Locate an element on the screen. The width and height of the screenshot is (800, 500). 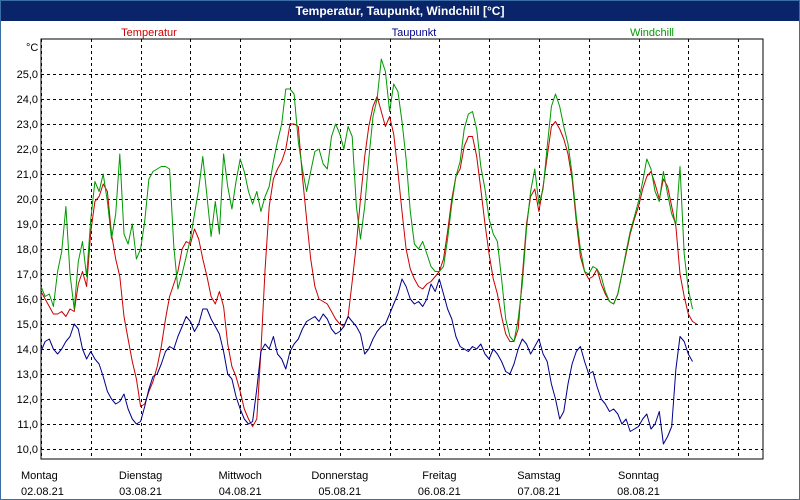
y-tick-label: 13,0 is located at coordinates (27, 375).